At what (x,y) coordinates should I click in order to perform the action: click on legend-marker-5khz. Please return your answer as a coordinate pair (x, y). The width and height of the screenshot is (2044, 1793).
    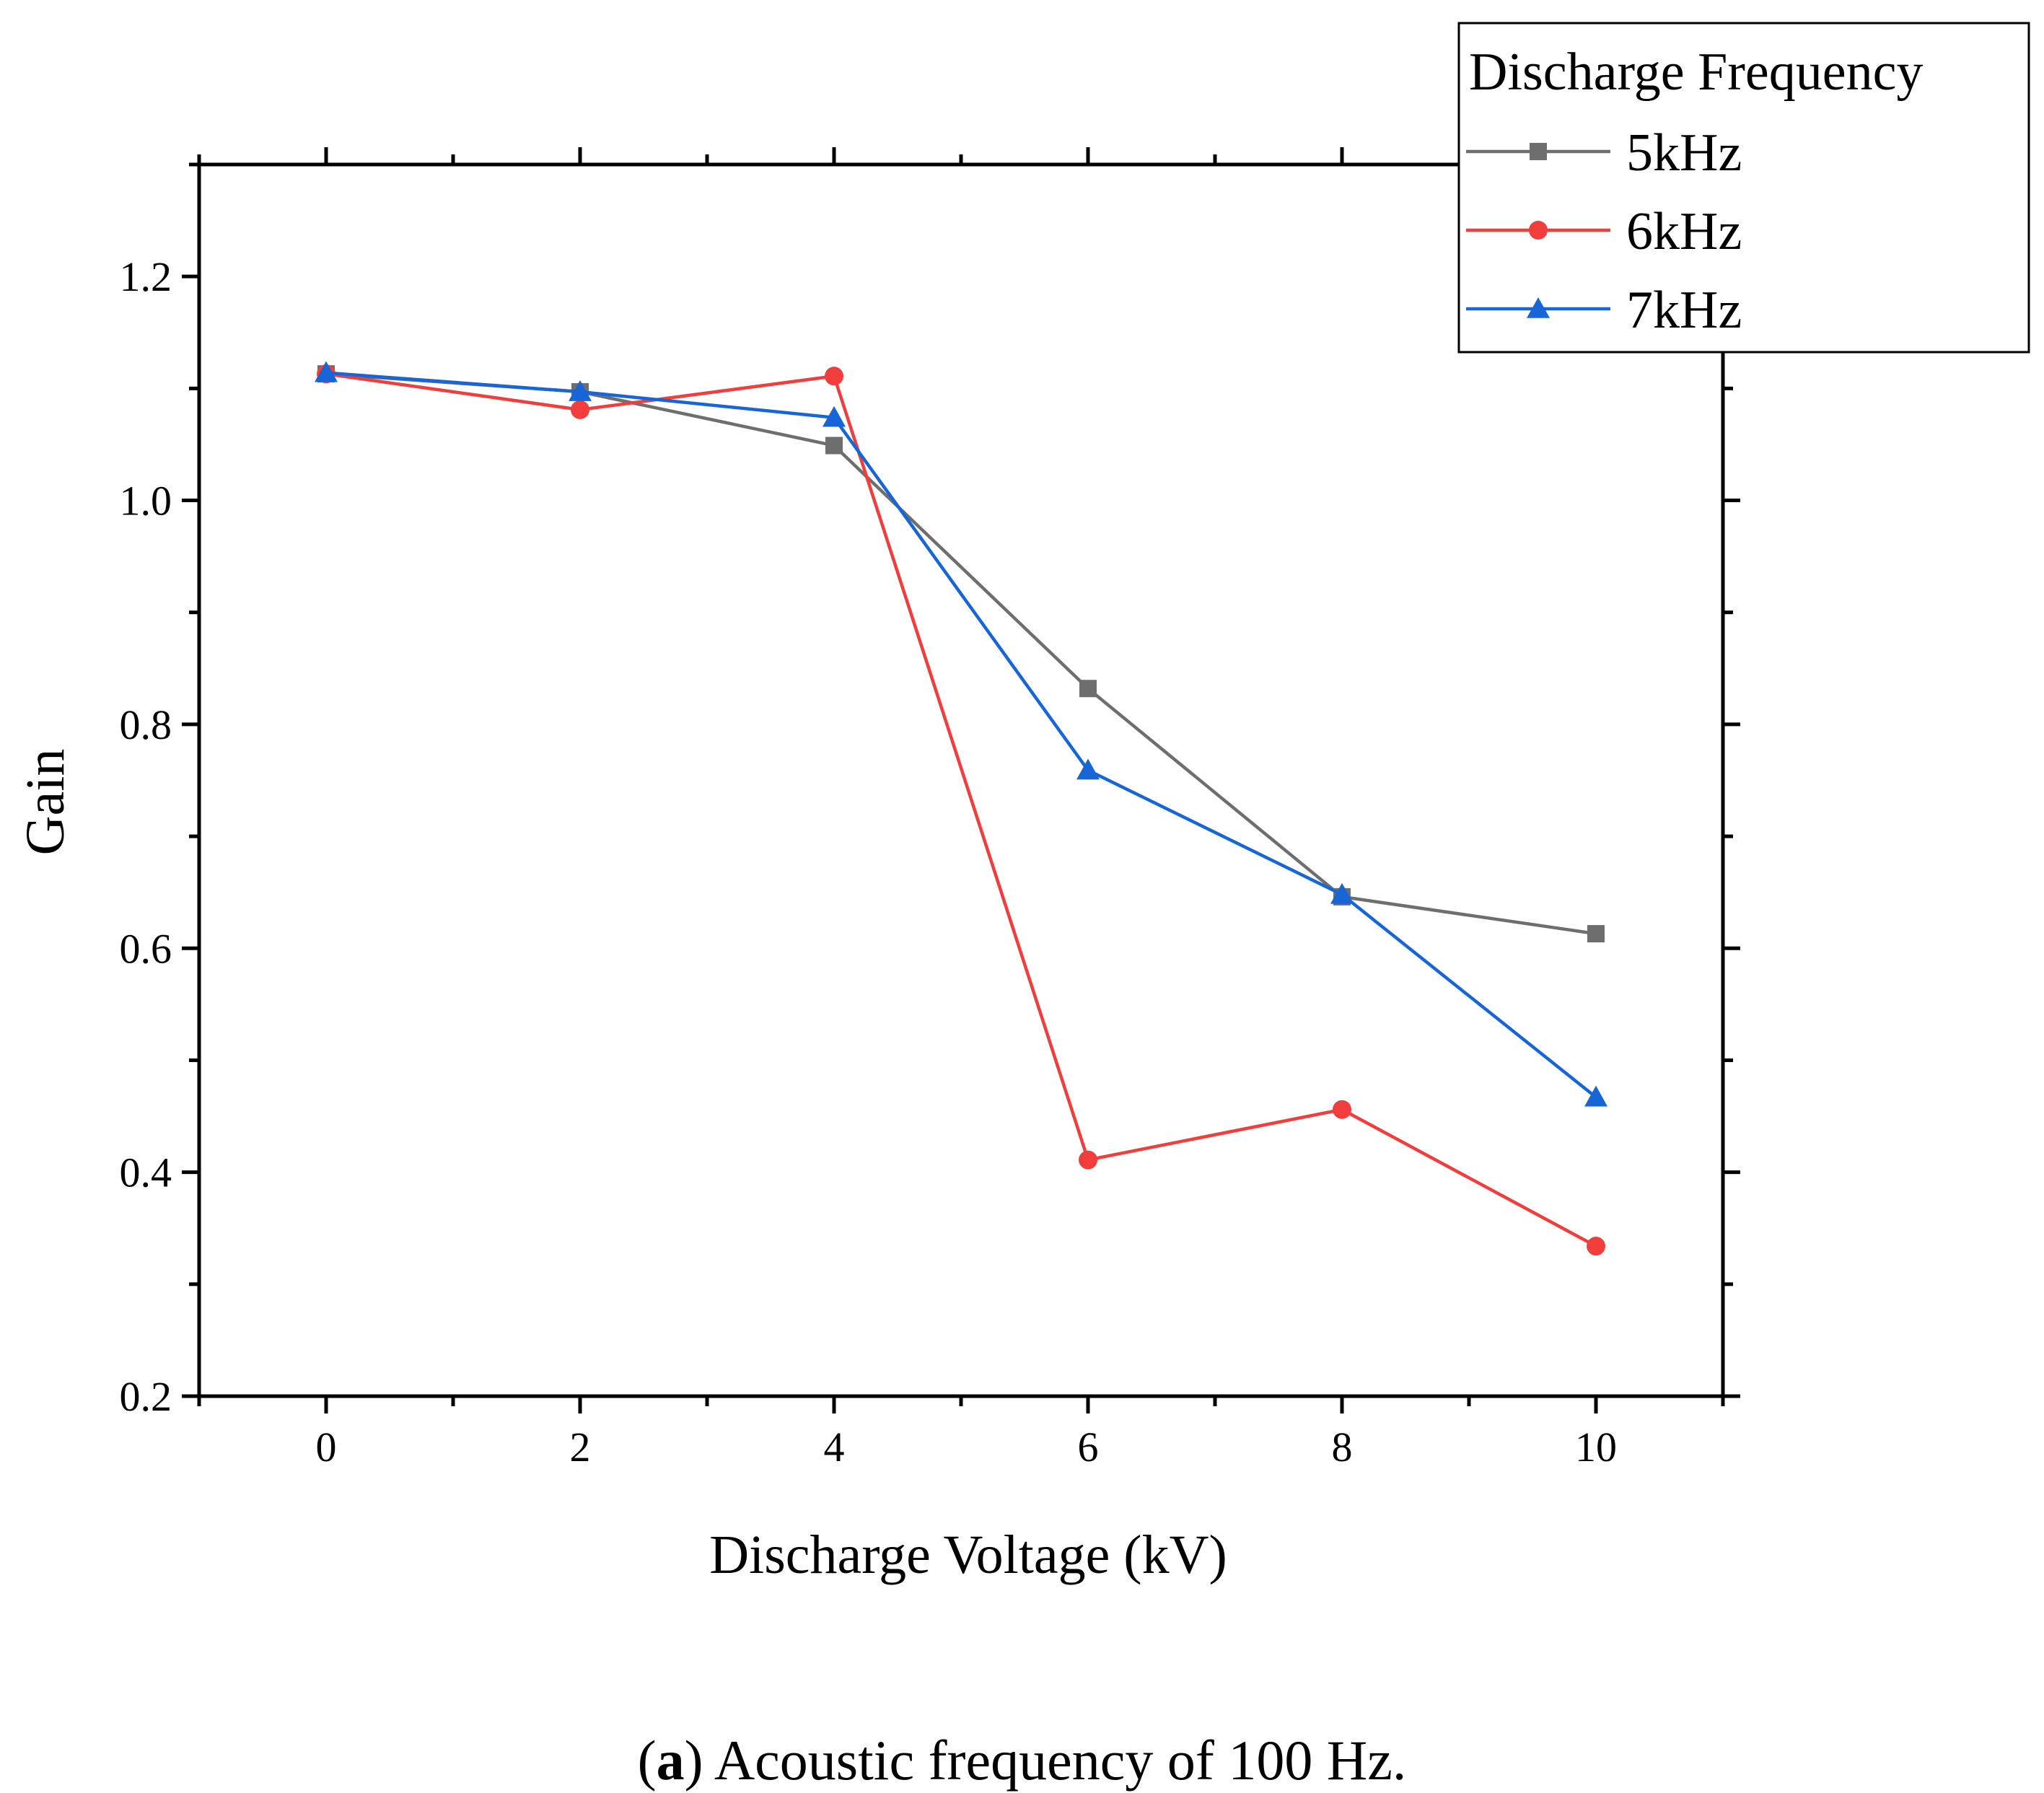
    Looking at the image, I should click on (1538, 151).